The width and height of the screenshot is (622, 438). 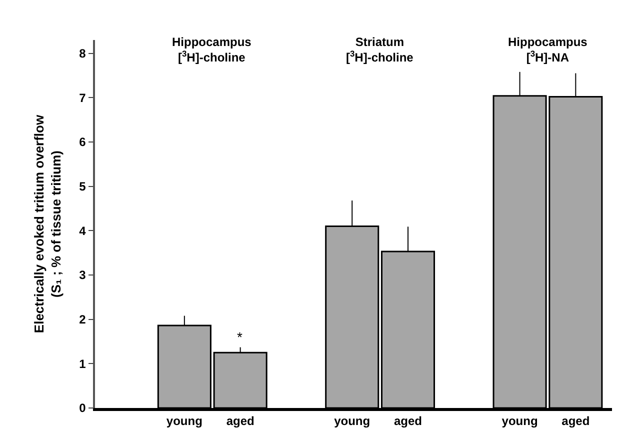 I want to click on y-tick-label: 7, so click(x=82, y=97).